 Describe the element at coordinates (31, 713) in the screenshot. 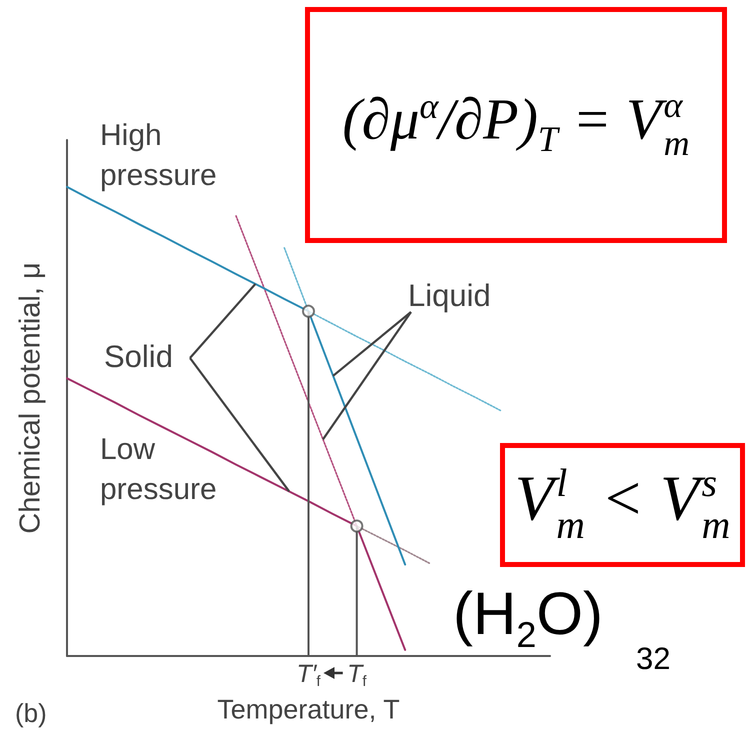

I see `text: (b)` at that location.